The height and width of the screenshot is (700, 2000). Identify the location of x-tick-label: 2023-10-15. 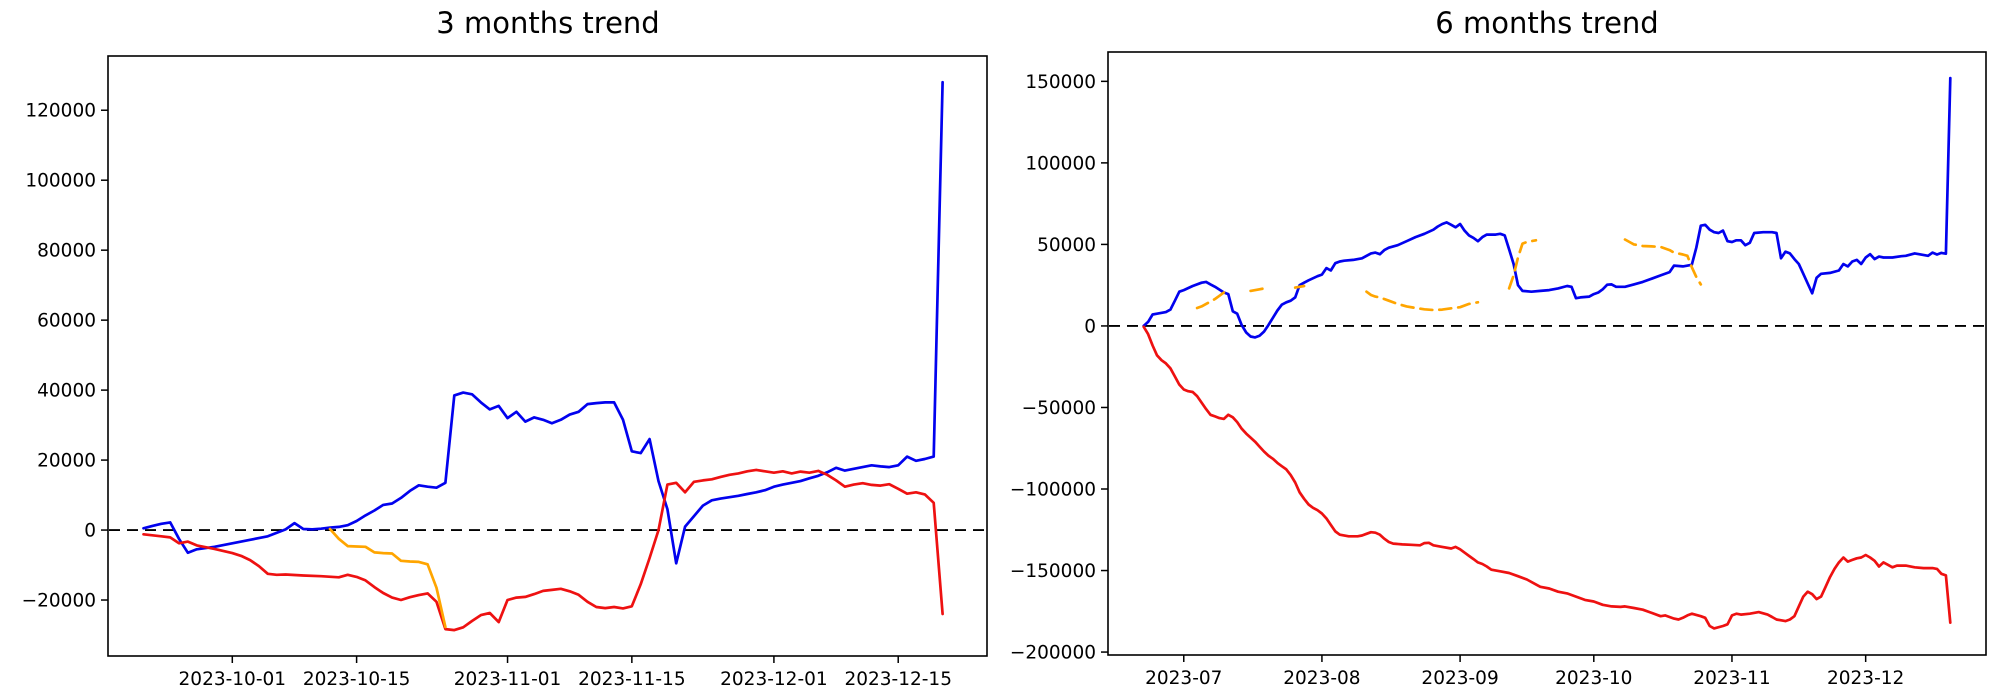
(357, 679).